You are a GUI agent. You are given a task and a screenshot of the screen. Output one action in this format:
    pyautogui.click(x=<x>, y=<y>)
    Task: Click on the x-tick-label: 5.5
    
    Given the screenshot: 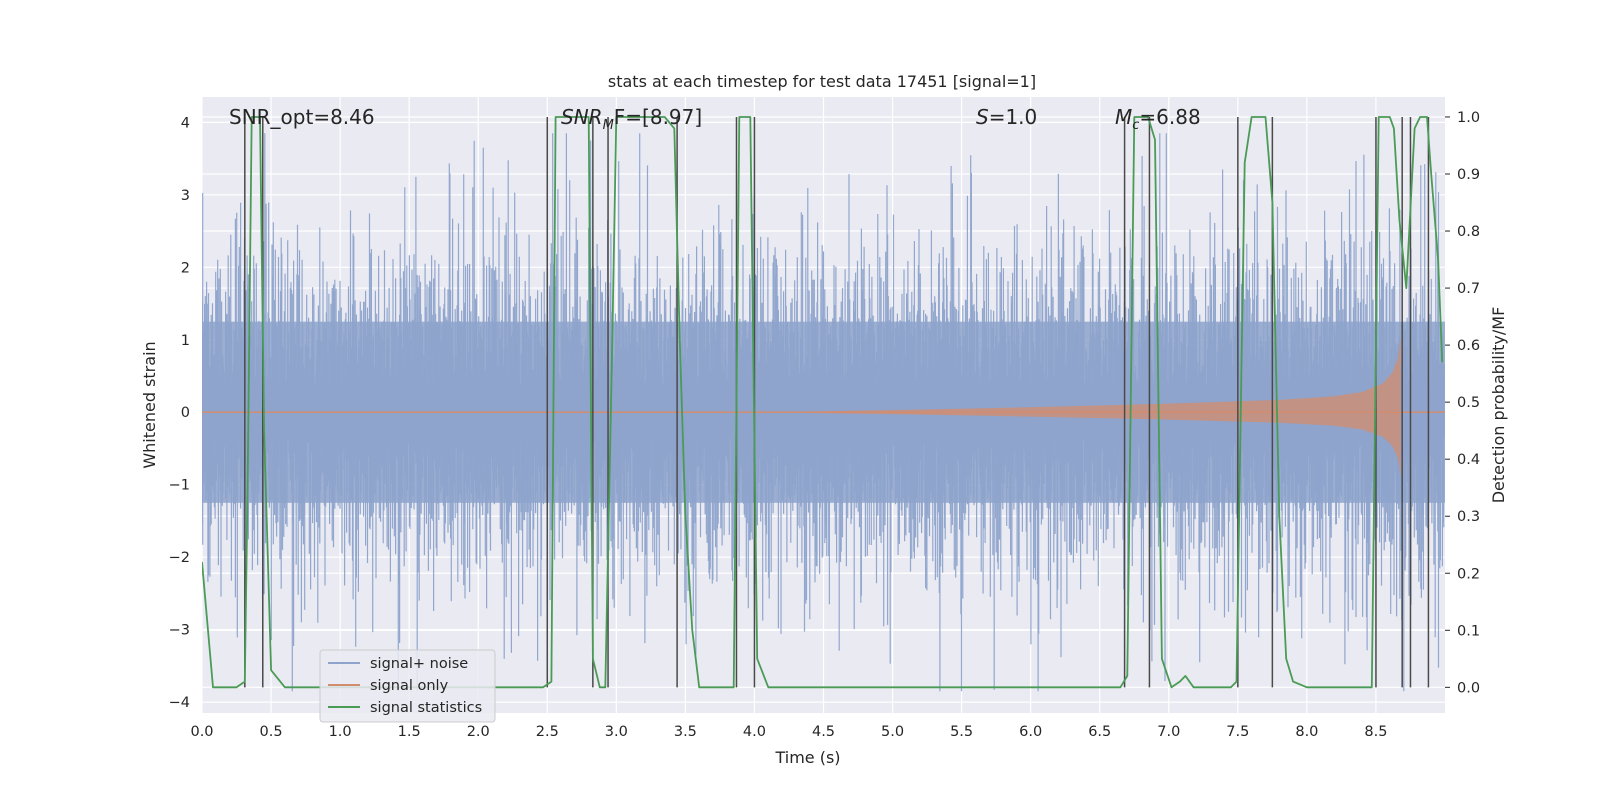 What is the action you would take?
    pyautogui.click(x=961, y=732)
    